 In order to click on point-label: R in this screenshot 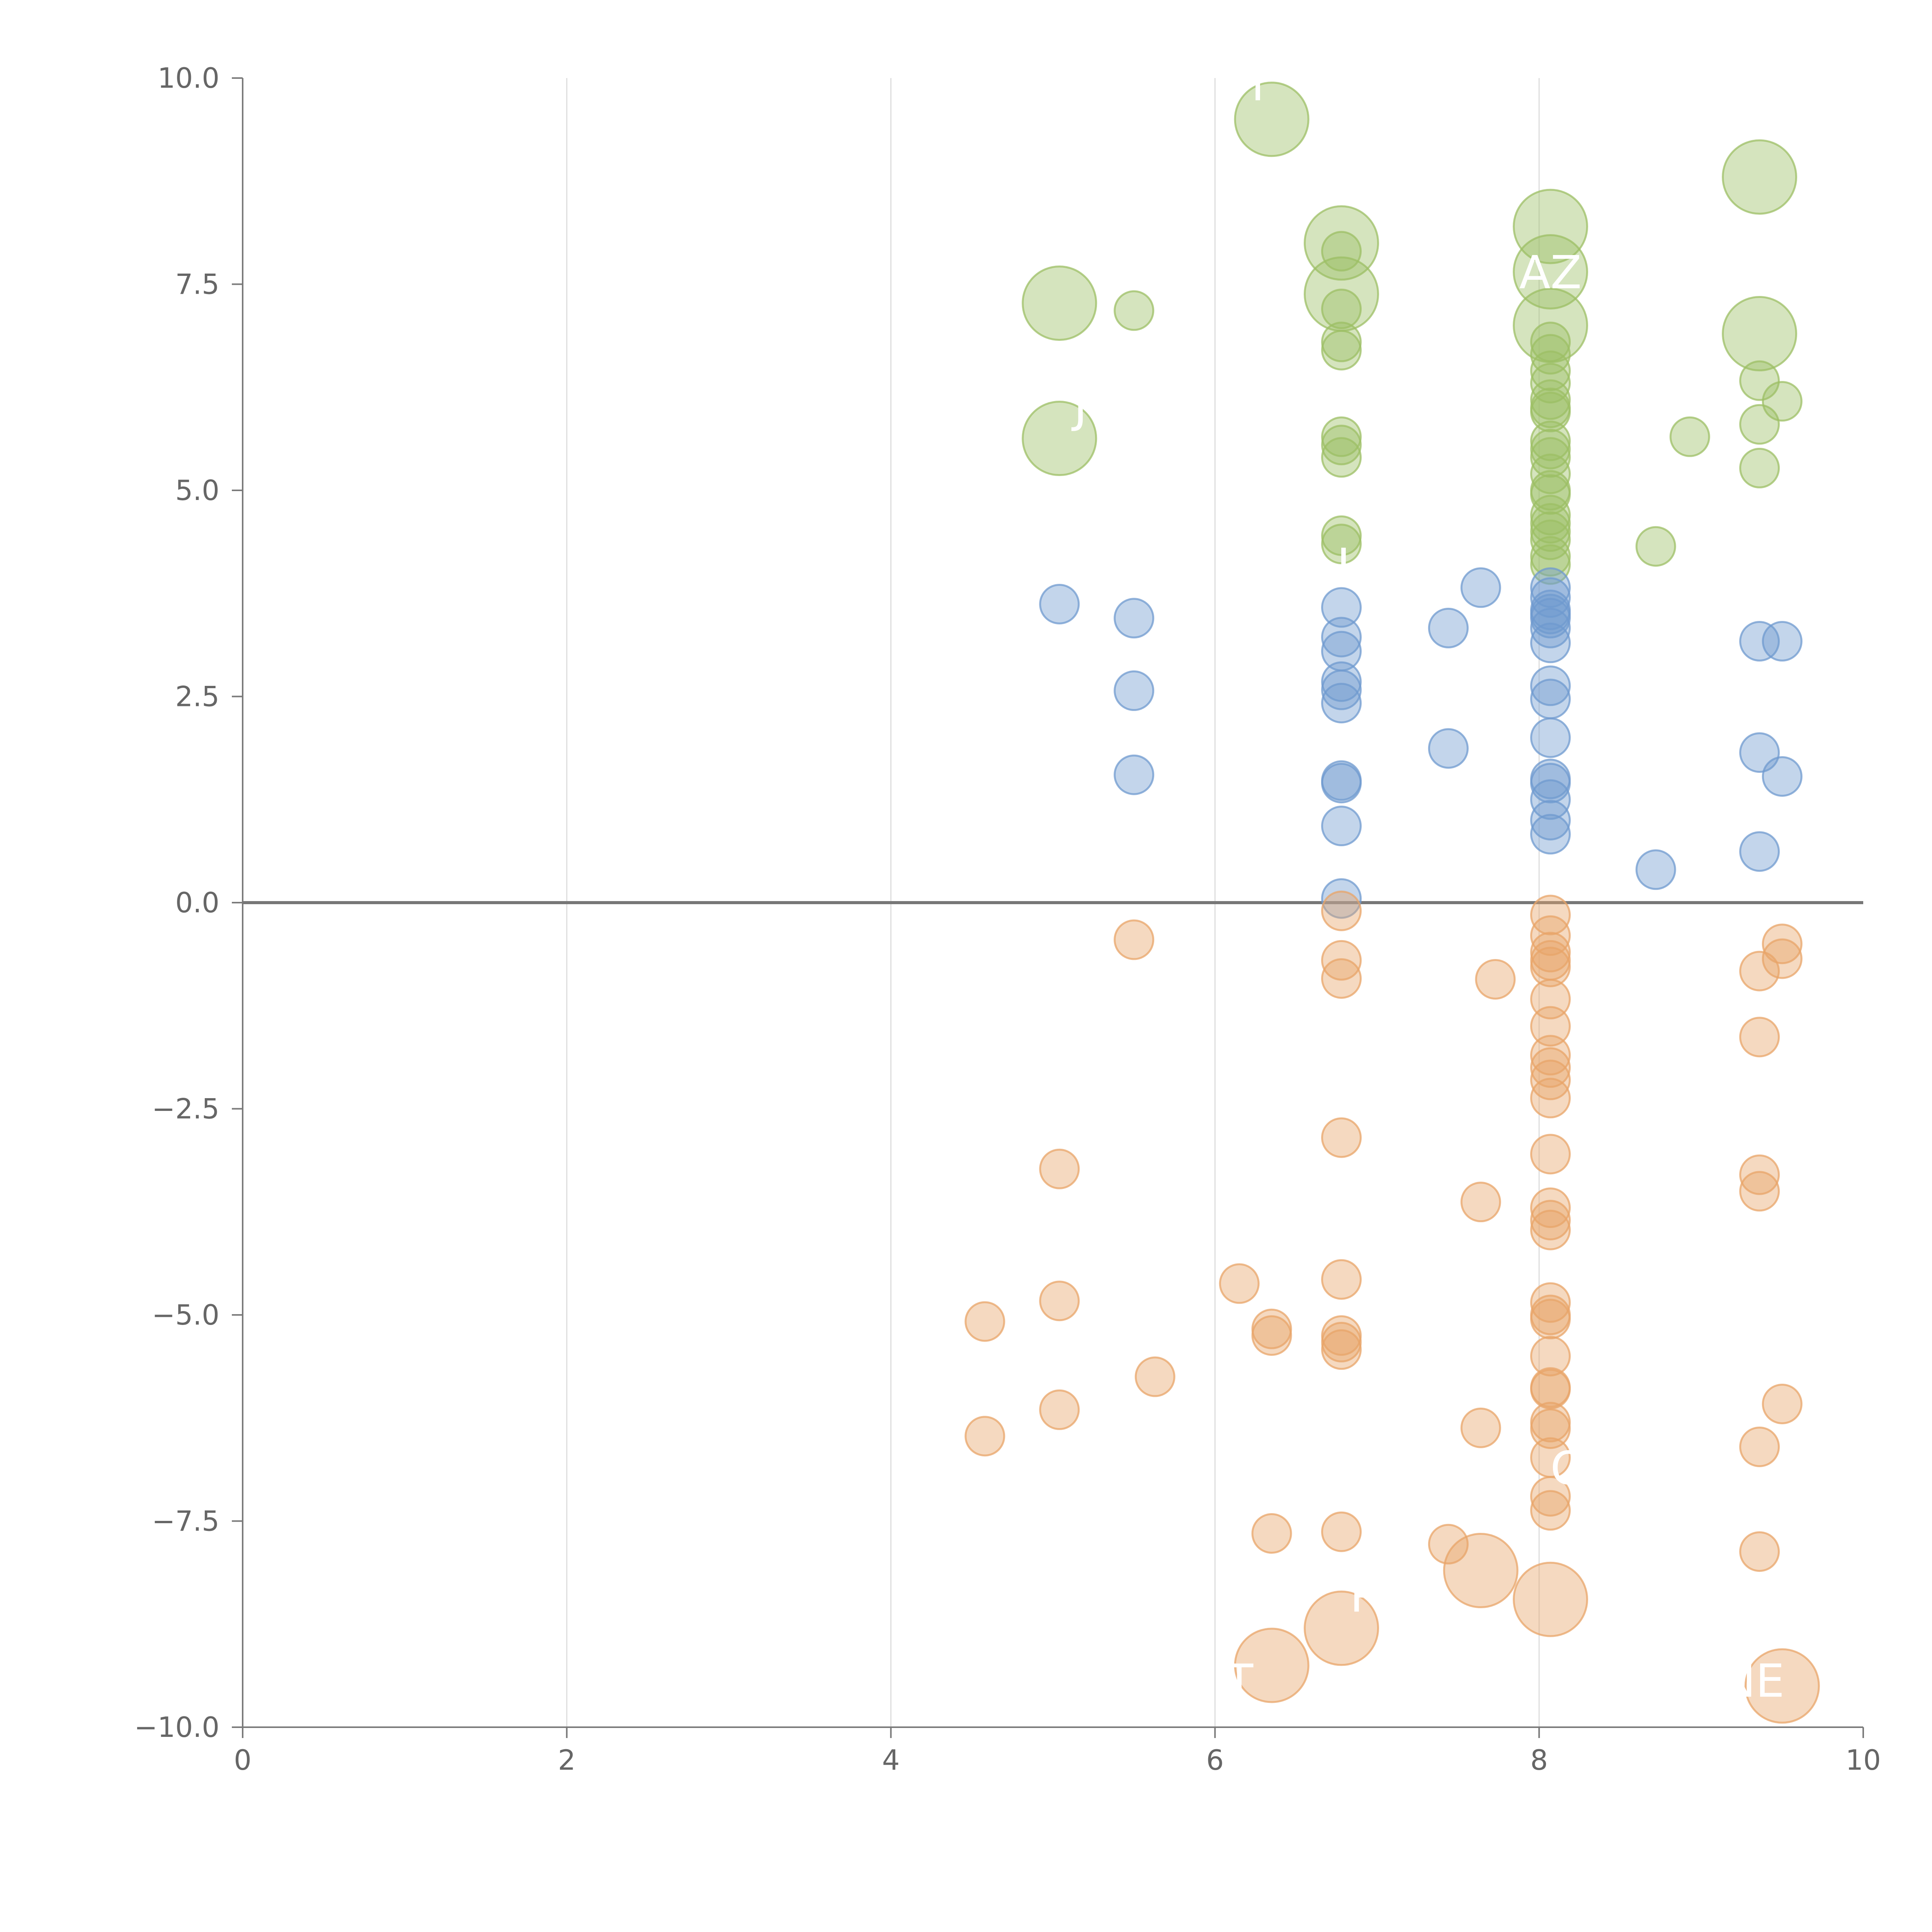, I will do `click(1366, 1596)`.